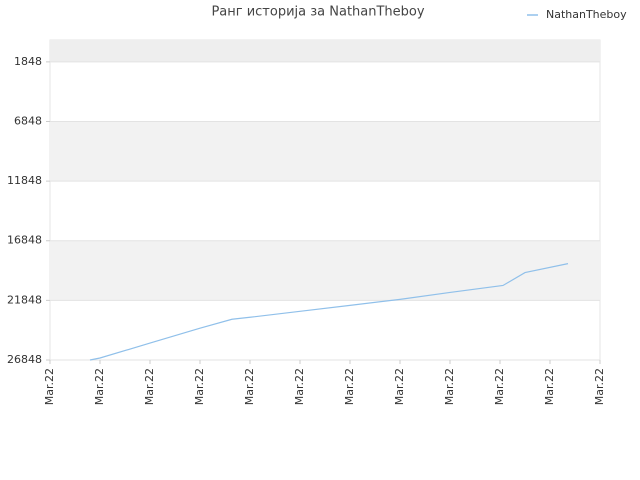  I want to click on y-tick-label: 21848, so click(24, 299).